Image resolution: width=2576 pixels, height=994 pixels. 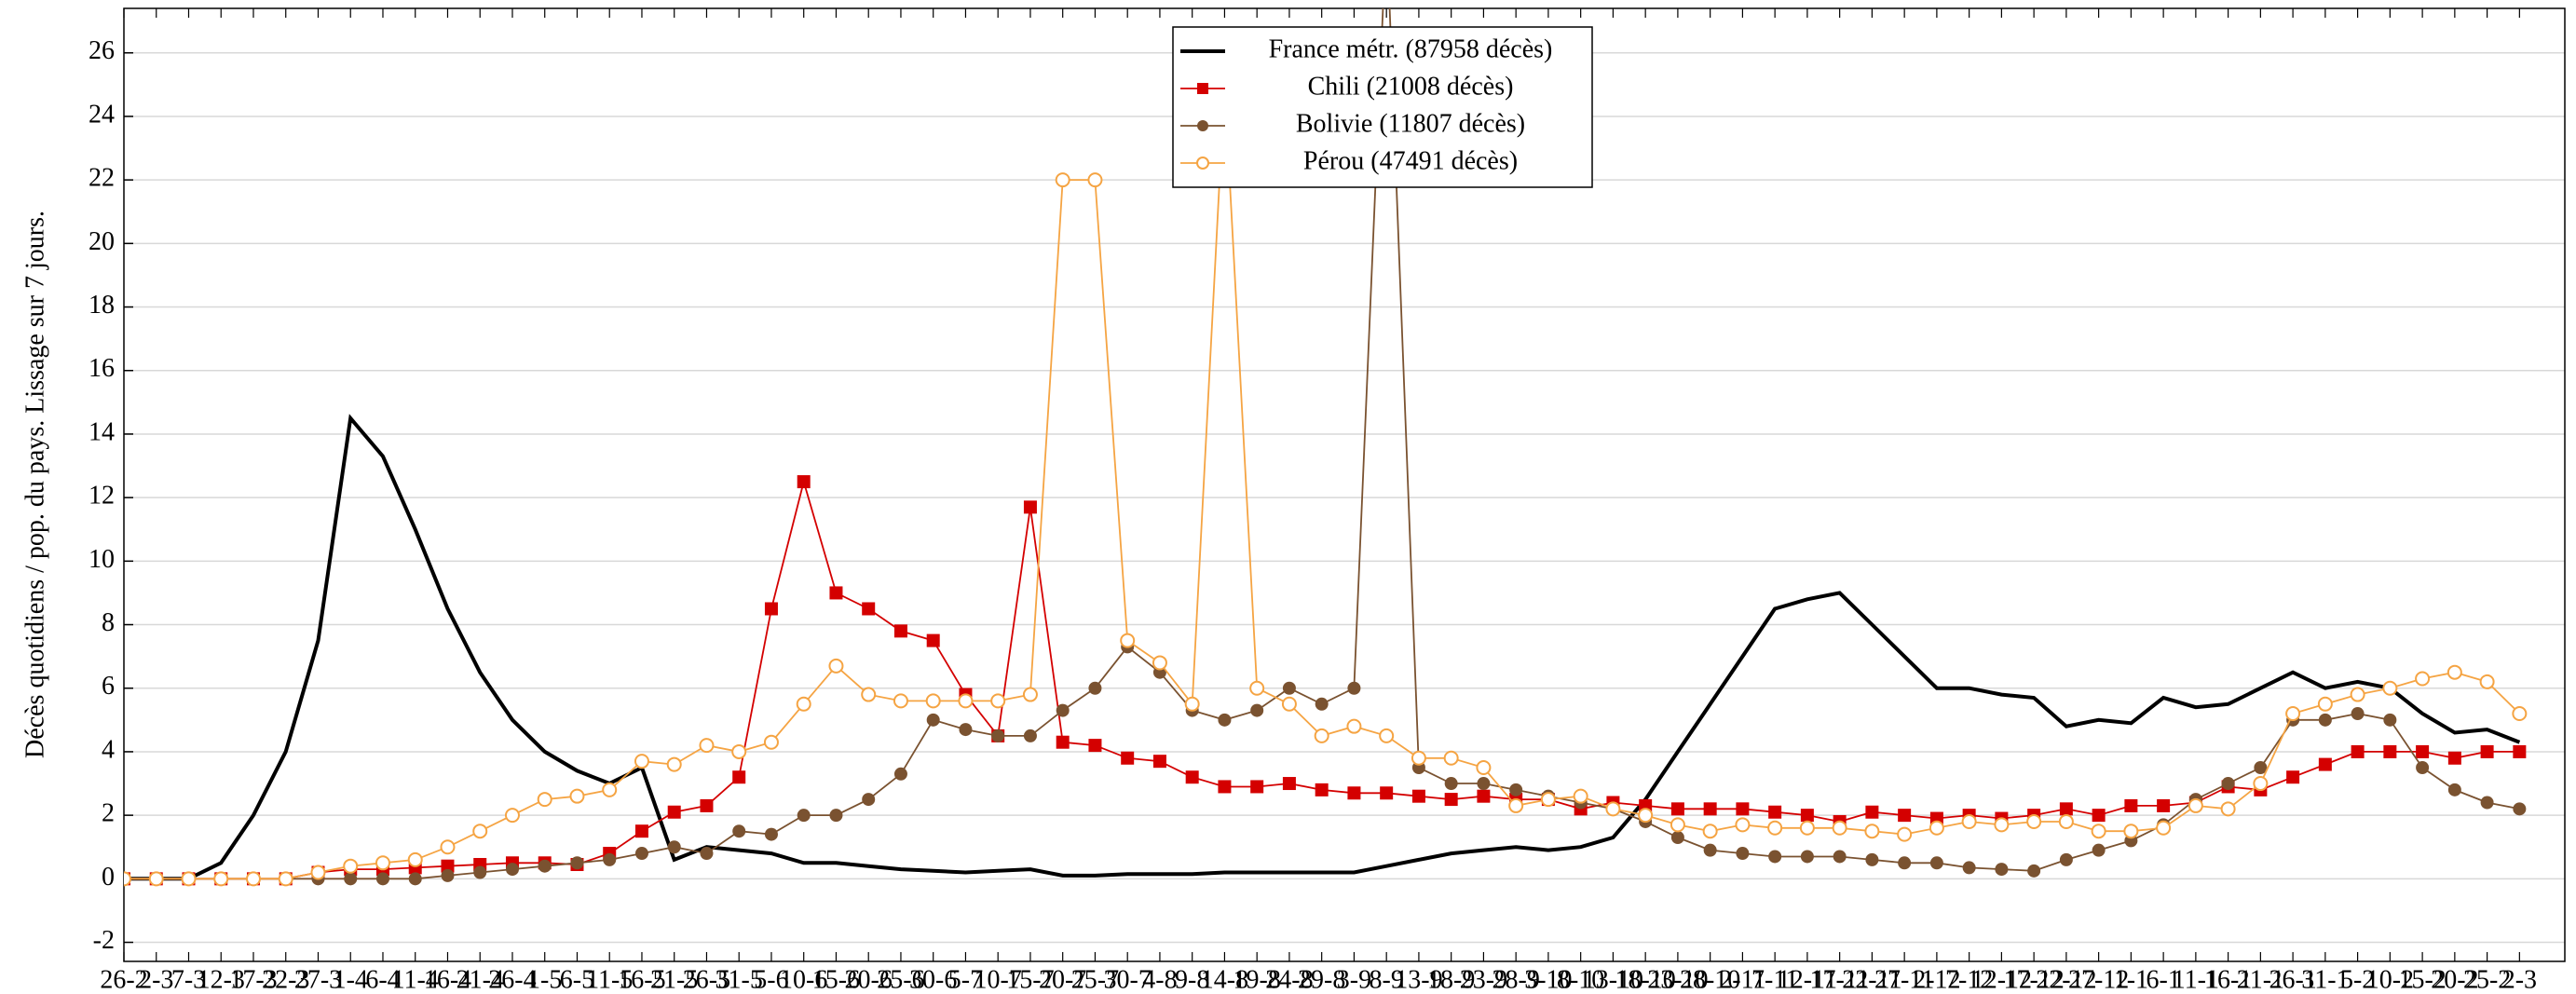 What do you see at coordinates (2066, 980) in the screenshot?
I see `x-tick-label: 22-12` at bounding box center [2066, 980].